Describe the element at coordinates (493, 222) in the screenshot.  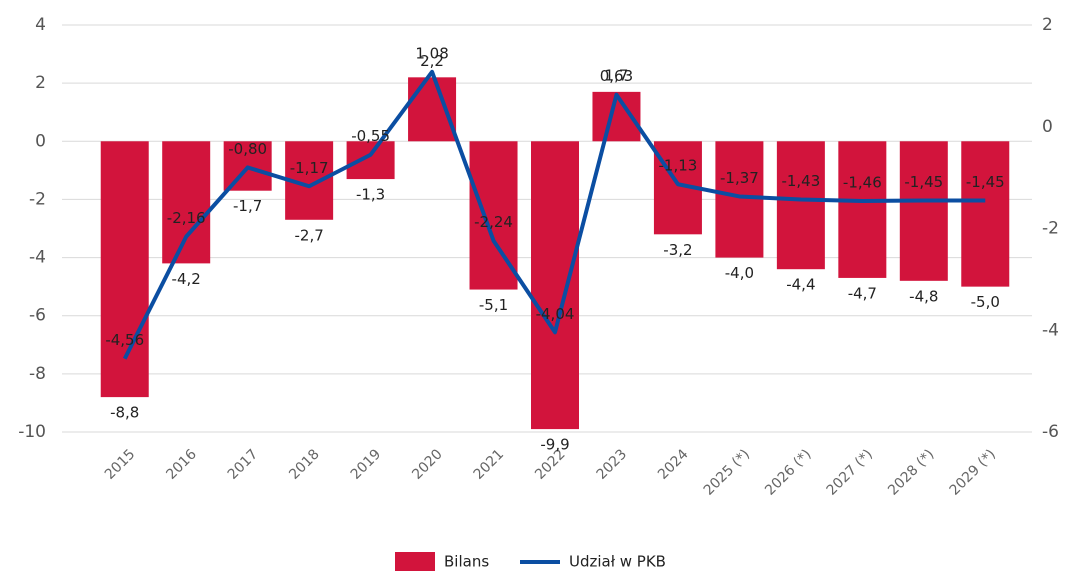
I see `line-value-label: -2,24` at that location.